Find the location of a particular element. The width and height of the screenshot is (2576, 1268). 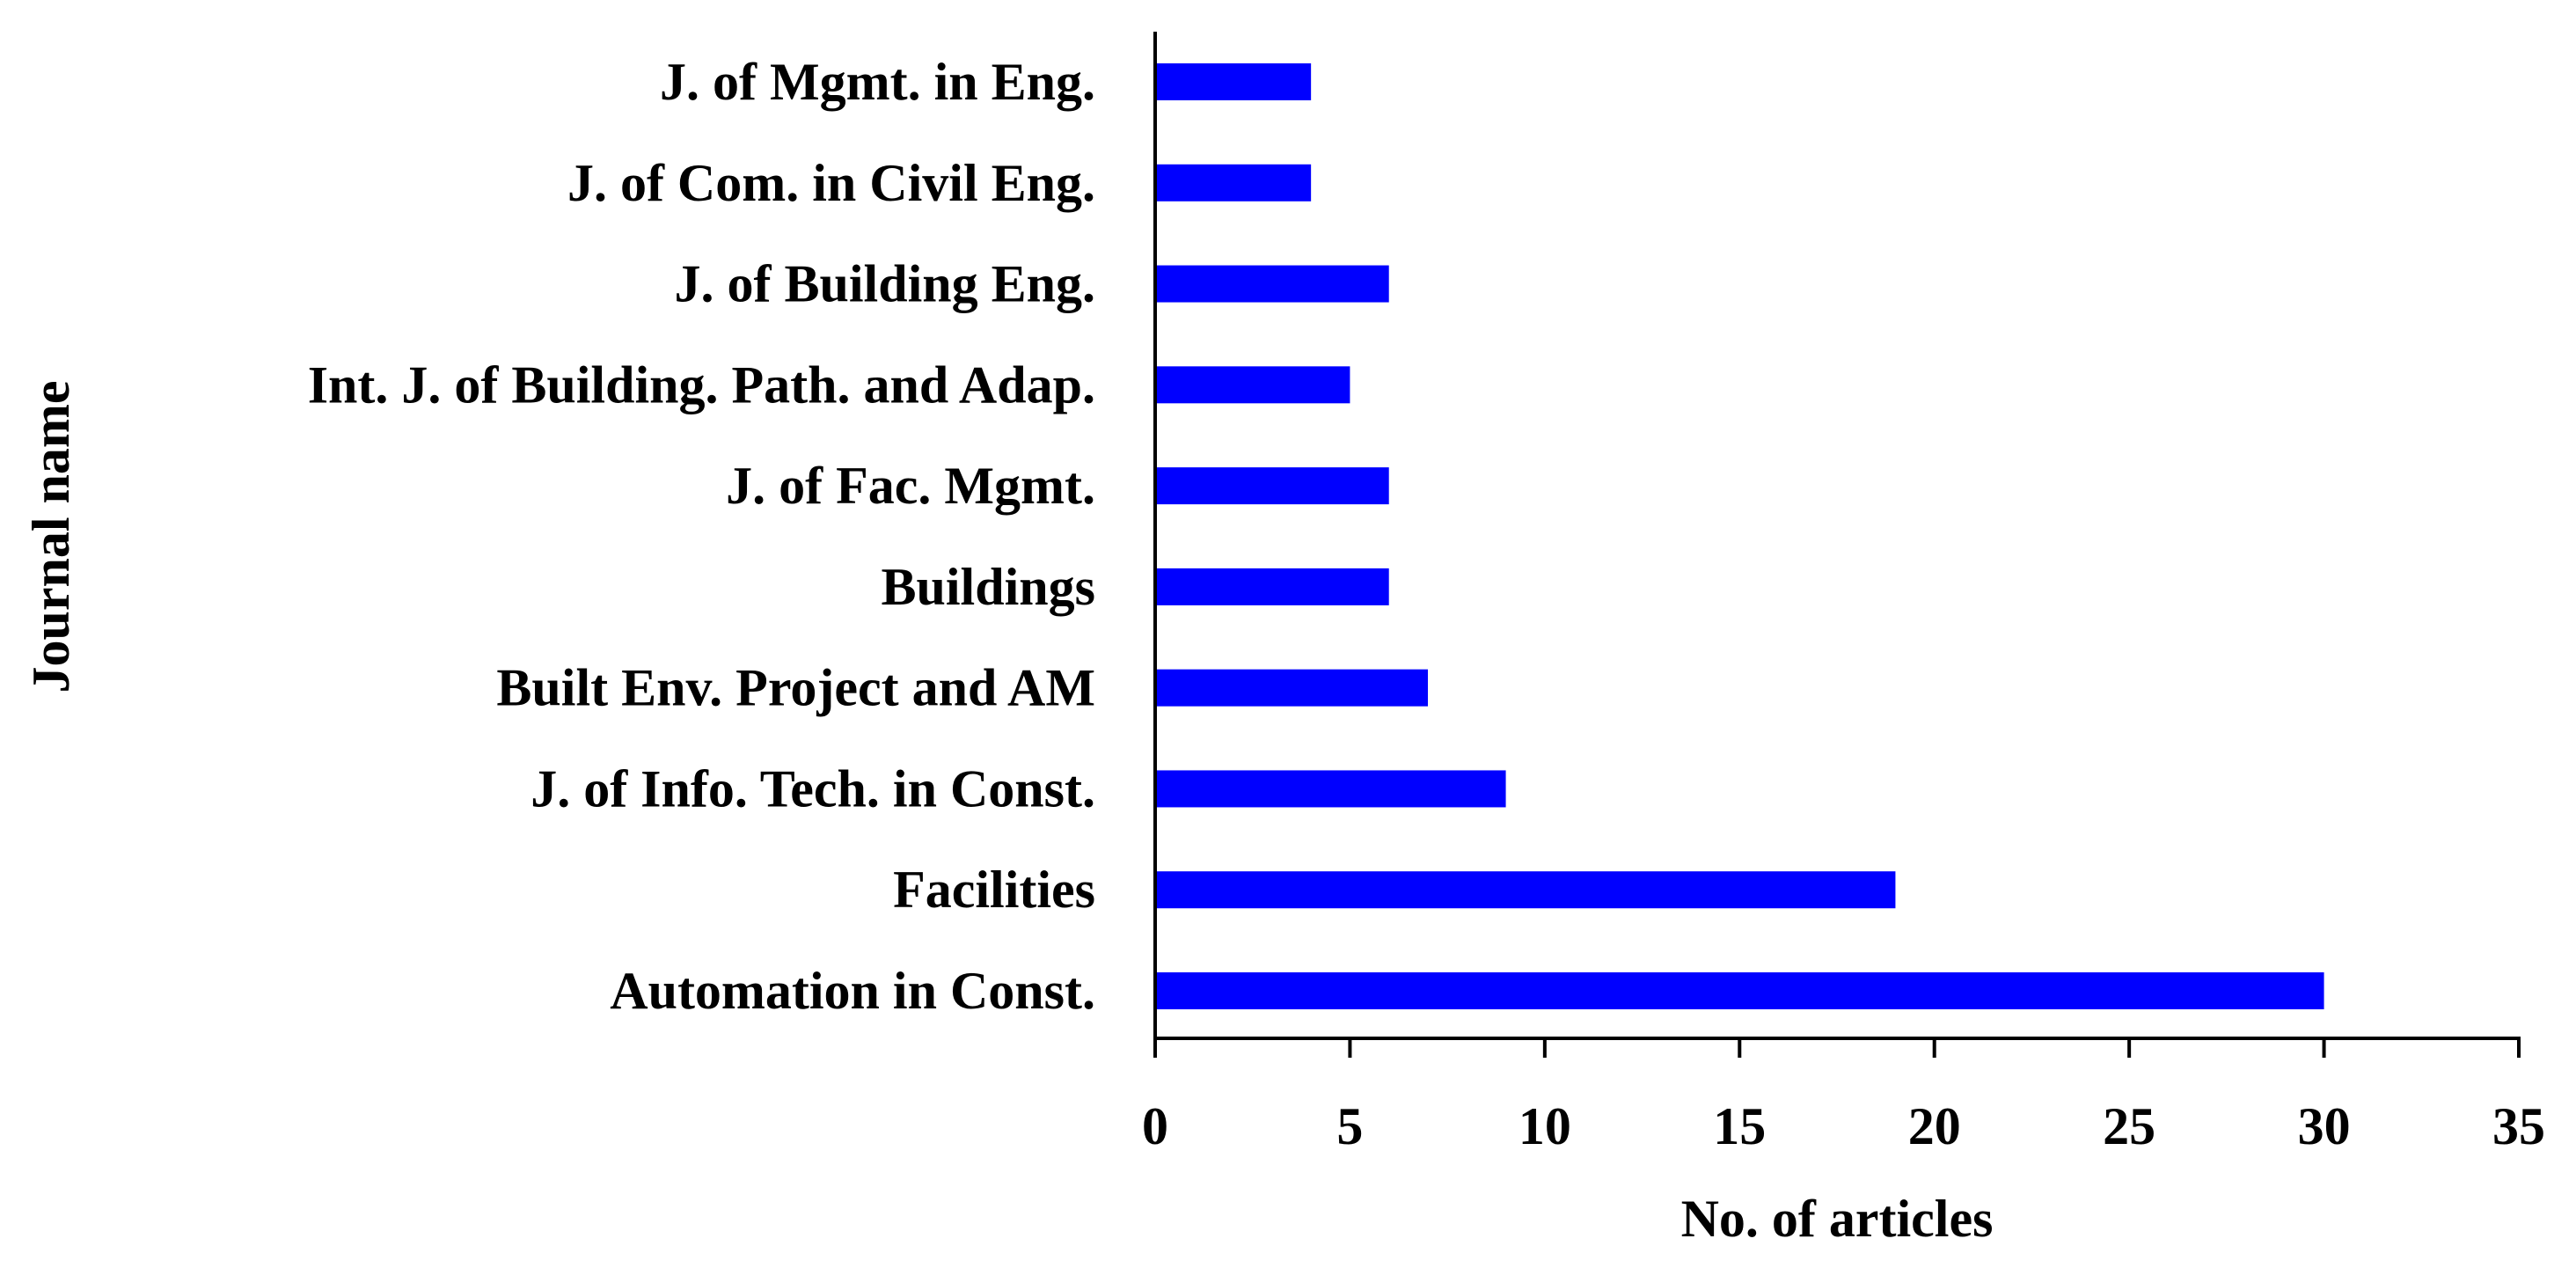

category-label: Facilities is located at coordinates (994, 890).